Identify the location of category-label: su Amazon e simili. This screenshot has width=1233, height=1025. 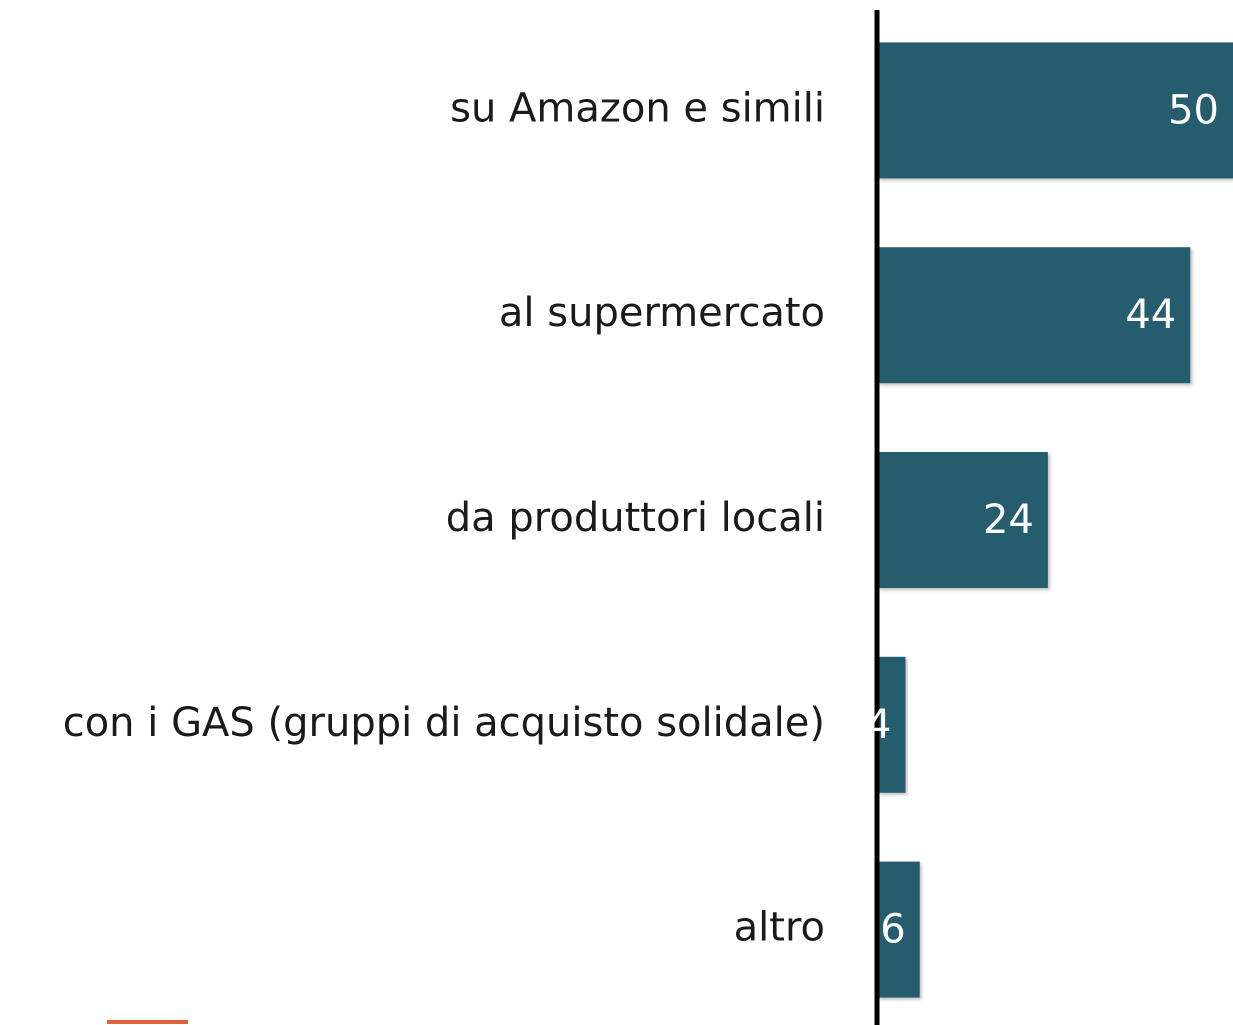
(637, 108).